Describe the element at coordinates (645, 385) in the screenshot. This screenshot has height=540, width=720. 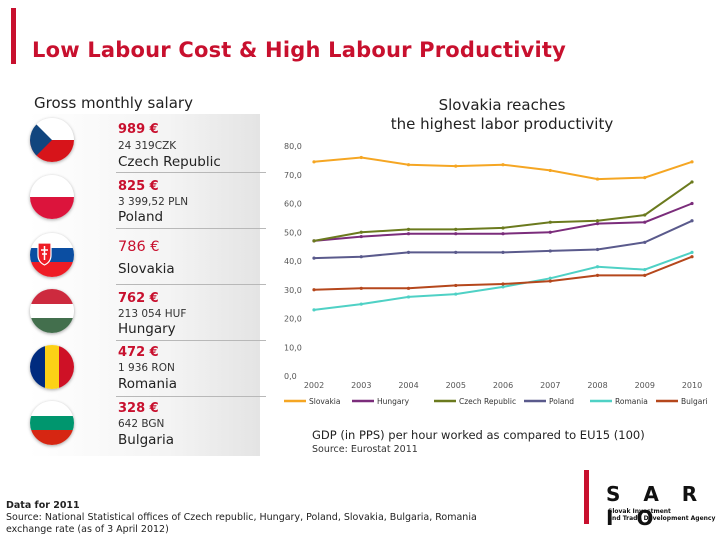
I see `x-tick-label: 2009` at that location.